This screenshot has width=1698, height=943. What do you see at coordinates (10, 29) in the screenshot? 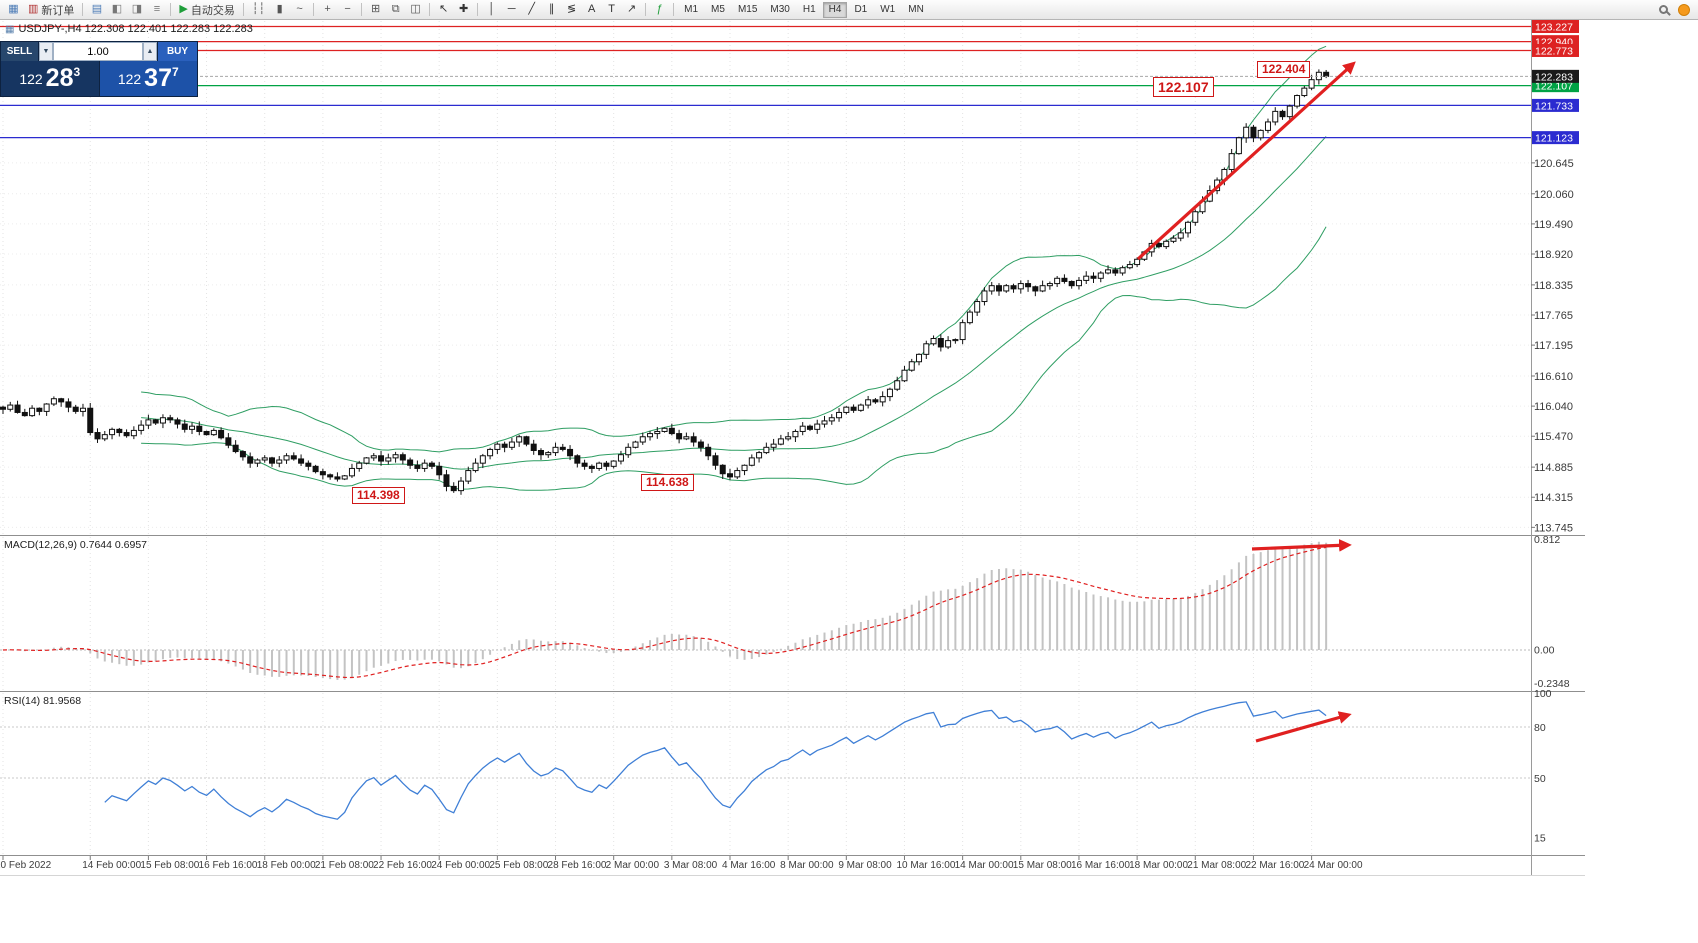
I see `chart-icon: ▦` at bounding box center [10, 29].